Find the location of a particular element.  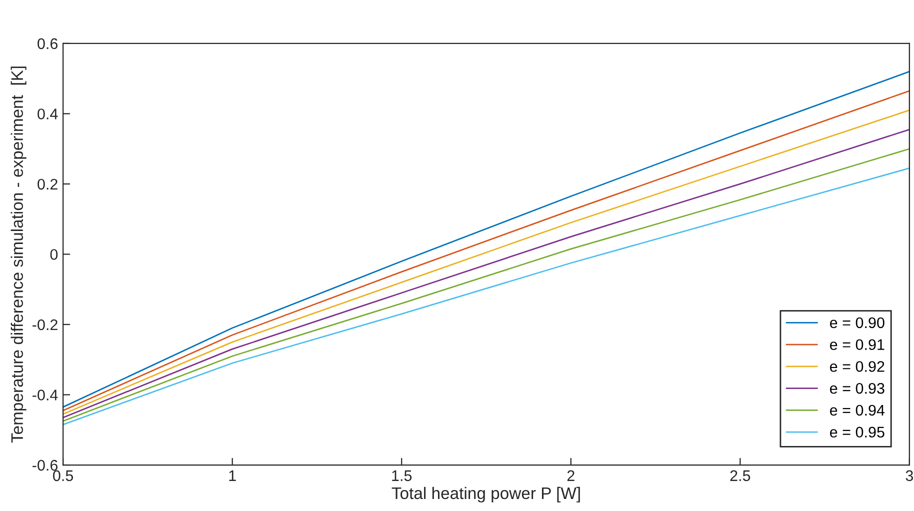

y-axis-title: Temperature difference simulation - experiment [K] is located at coordinates (18, 254).